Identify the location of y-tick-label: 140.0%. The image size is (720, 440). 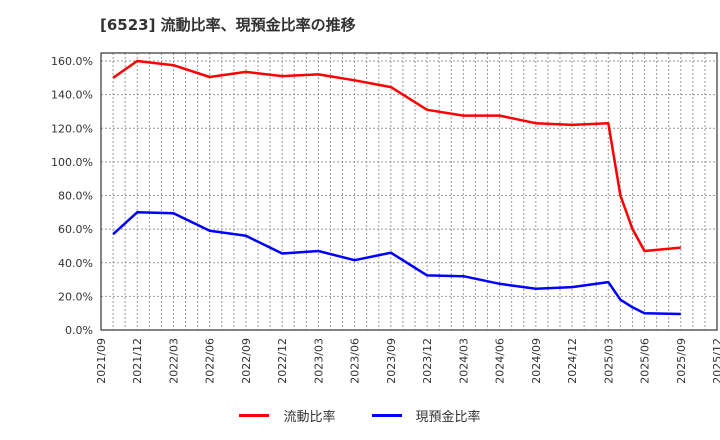
(72, 95).